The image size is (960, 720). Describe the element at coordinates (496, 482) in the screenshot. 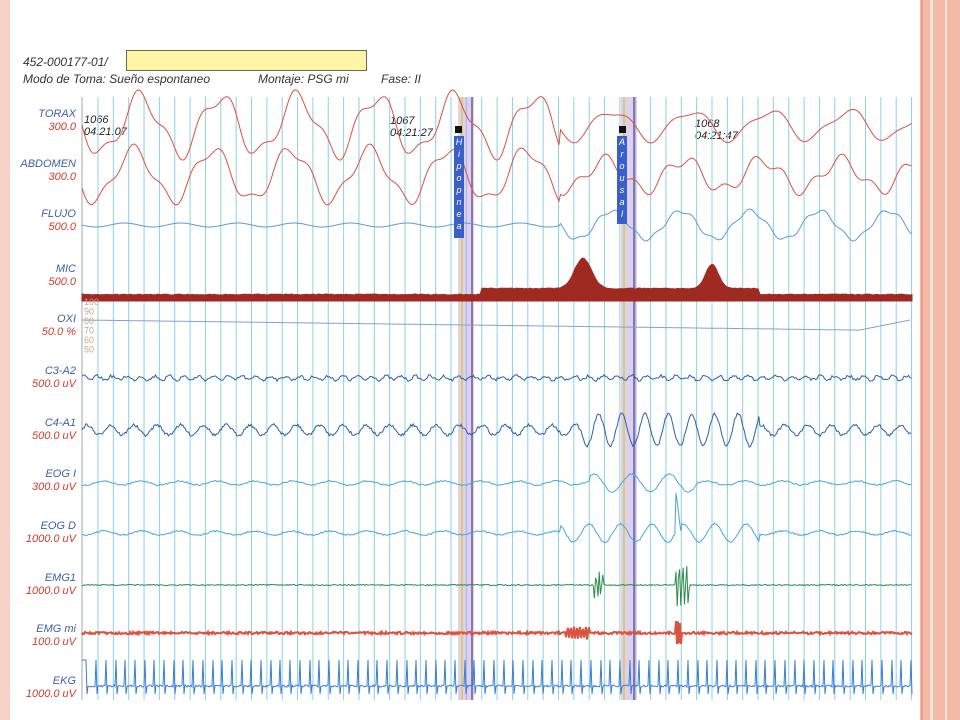

I see `trace-eog-i` at that location.